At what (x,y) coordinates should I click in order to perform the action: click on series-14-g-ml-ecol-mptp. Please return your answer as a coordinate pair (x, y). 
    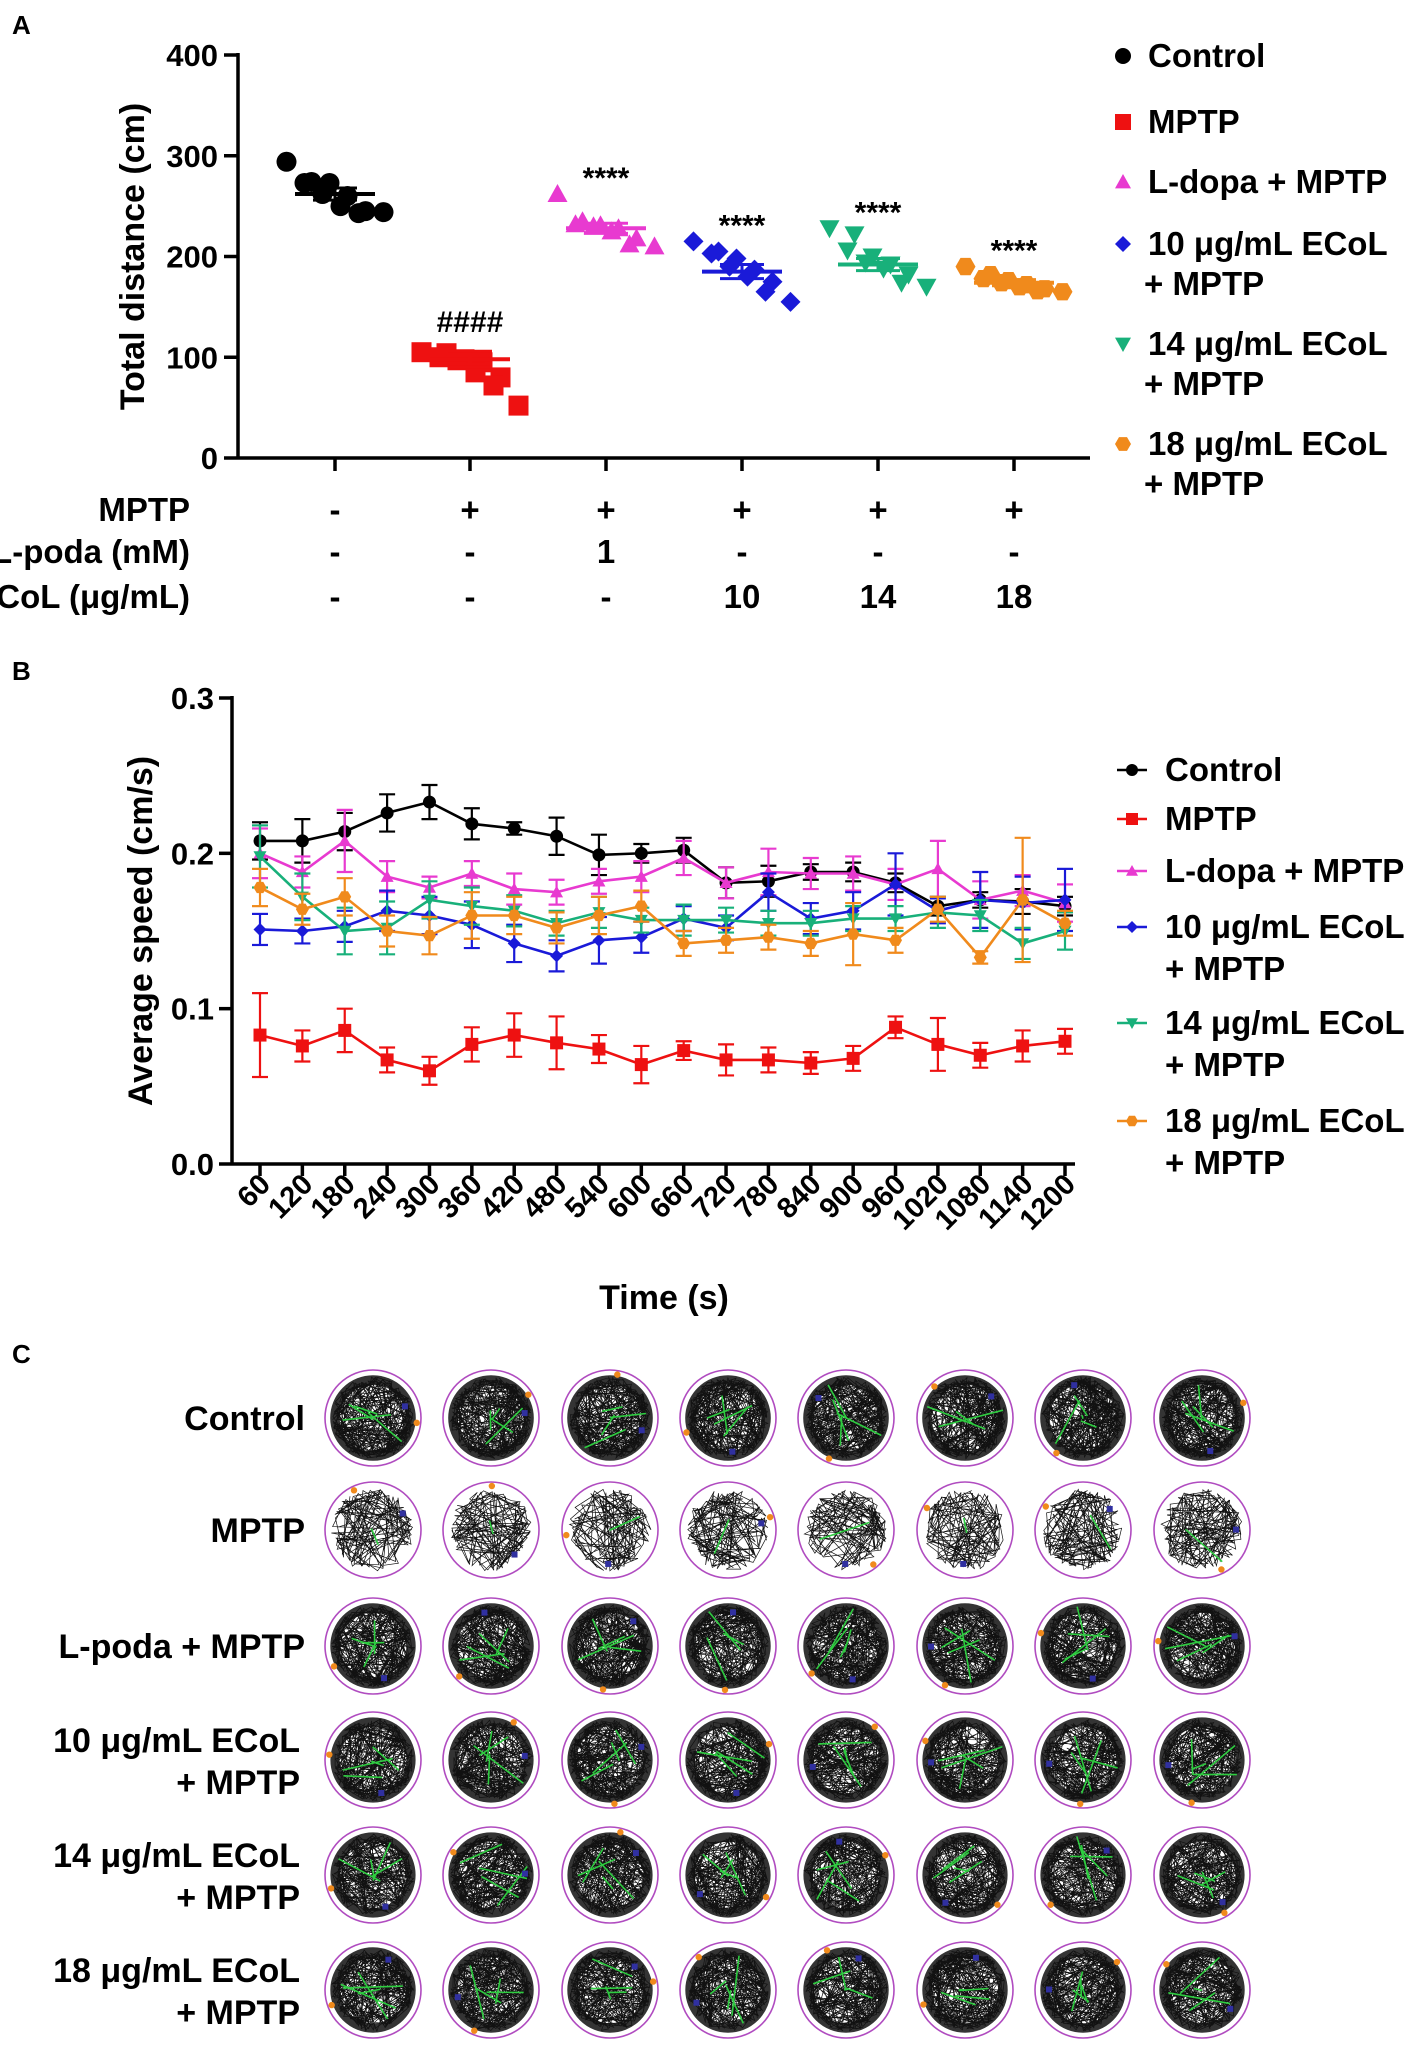
    Looking at the image, I should click on (662, 892).